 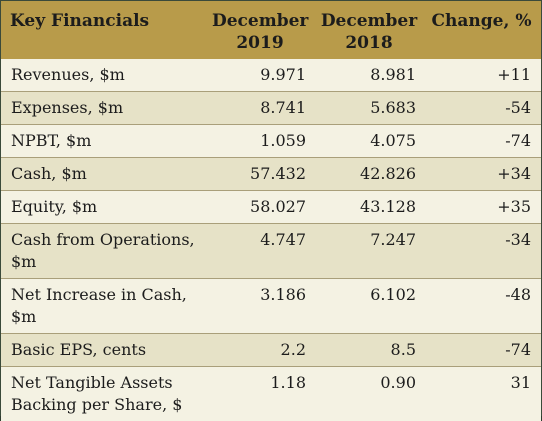 I want to click on value-2018: 7.247, so click(x=369, y=251).